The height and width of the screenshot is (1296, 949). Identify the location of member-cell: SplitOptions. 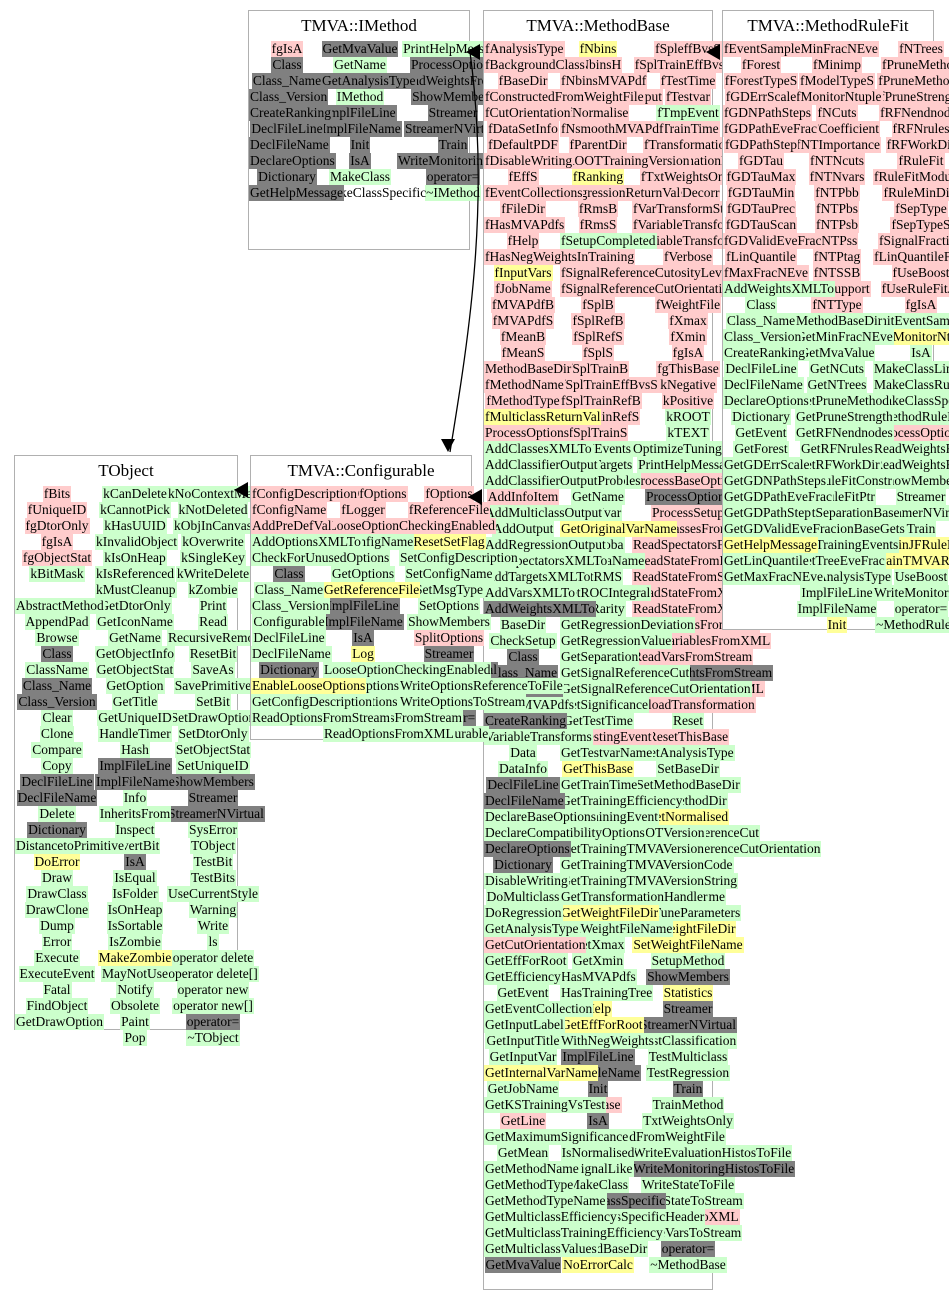
(449, 638).